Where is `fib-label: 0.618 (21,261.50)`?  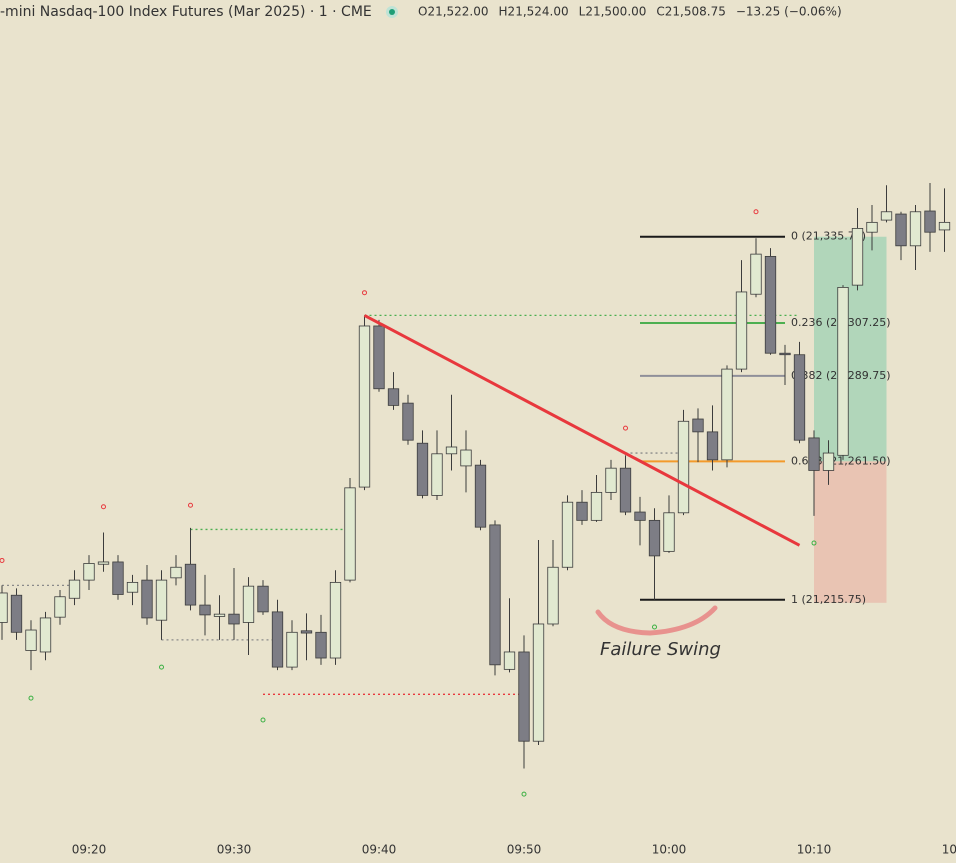 fib-label: 0.618 (21,261.50) is located at coordinates (841, 460).